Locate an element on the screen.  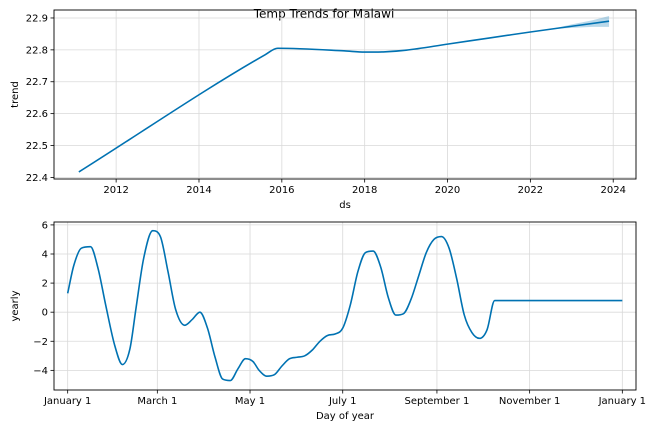
x-tick-label: 2014 is located at coordinates (198, 190).